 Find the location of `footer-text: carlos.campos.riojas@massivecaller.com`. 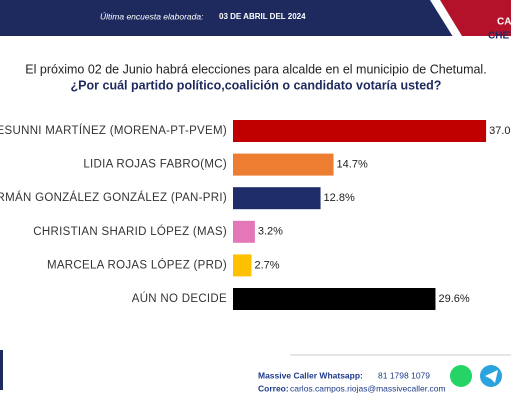

footer-text: carlos.campos.riojas@massivecaller.com is located at coordinates (368, 388).